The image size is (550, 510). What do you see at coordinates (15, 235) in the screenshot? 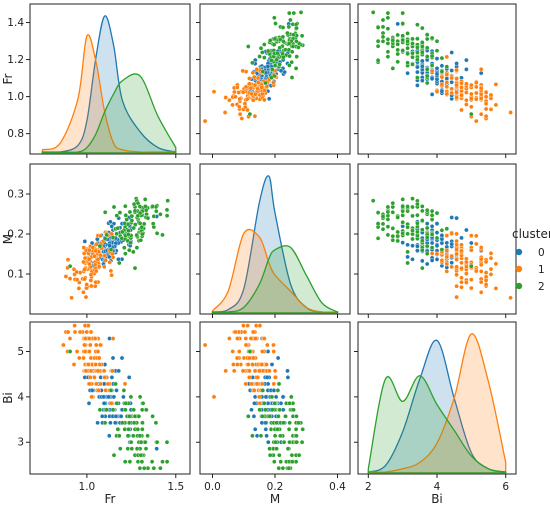
I see `ytick-label-M-0.2: 0.2` at bounding box center [15, 235].